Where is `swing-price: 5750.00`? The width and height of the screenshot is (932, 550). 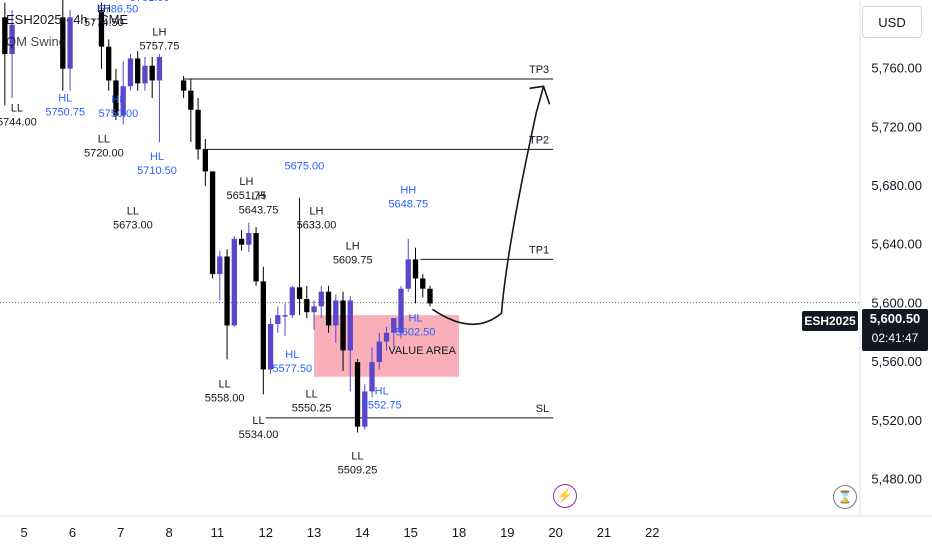
swing-price: 5750.00 is located at coordinates (118, 114).